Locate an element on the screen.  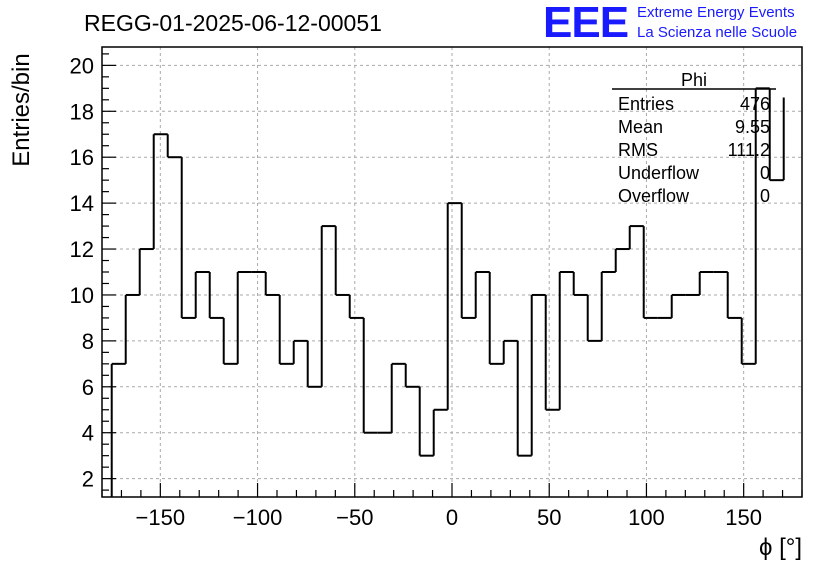
y-tick-label: 14 is located at coordinates (82, 203).